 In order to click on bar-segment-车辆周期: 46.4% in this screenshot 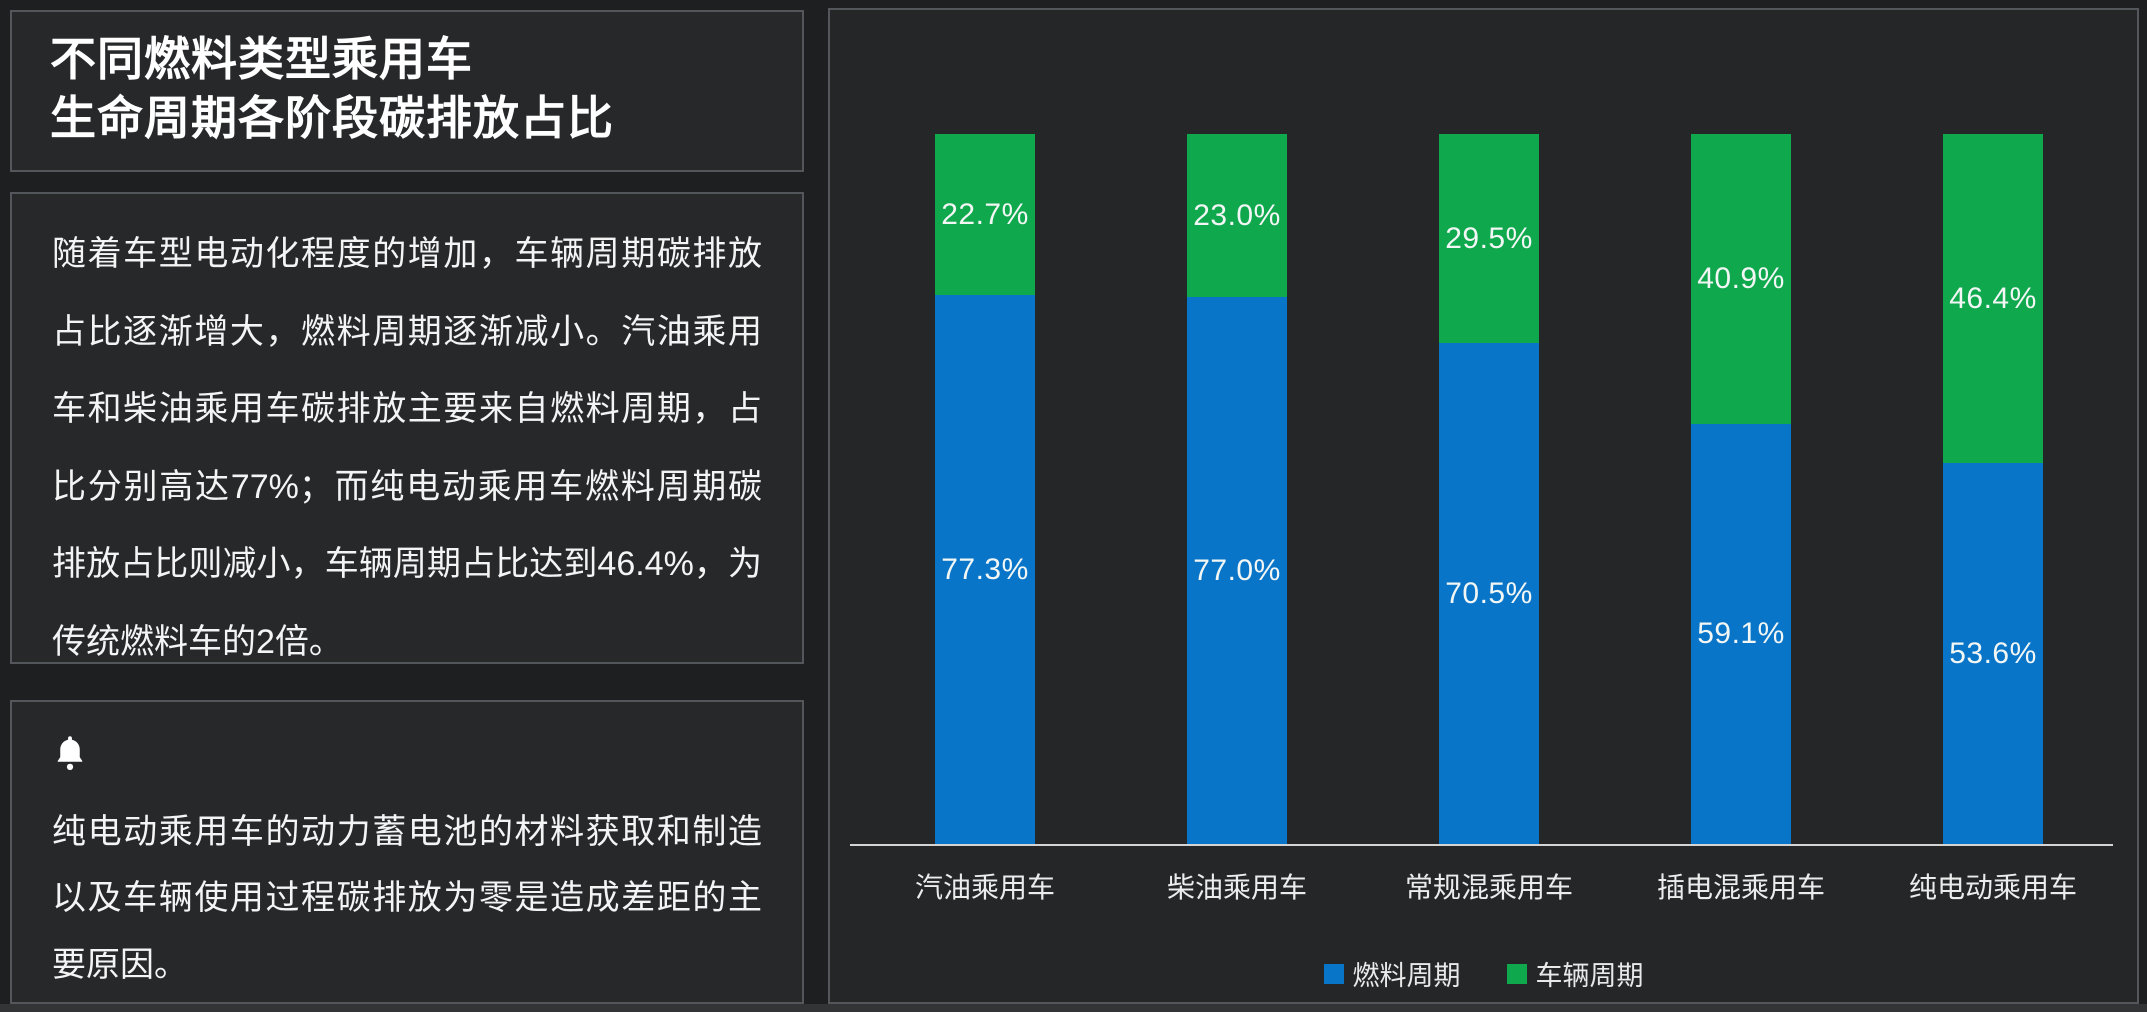, I will do `click(1993, 299)`.